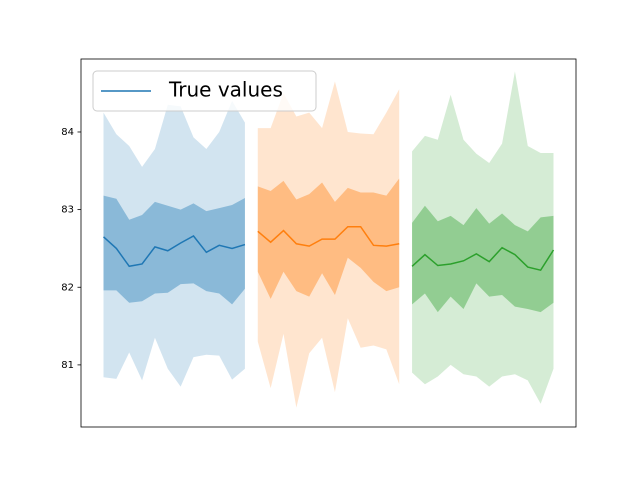 This screenshot has width=640, height=480. I want to click on y-tick-label: 83, so click(67, 210).